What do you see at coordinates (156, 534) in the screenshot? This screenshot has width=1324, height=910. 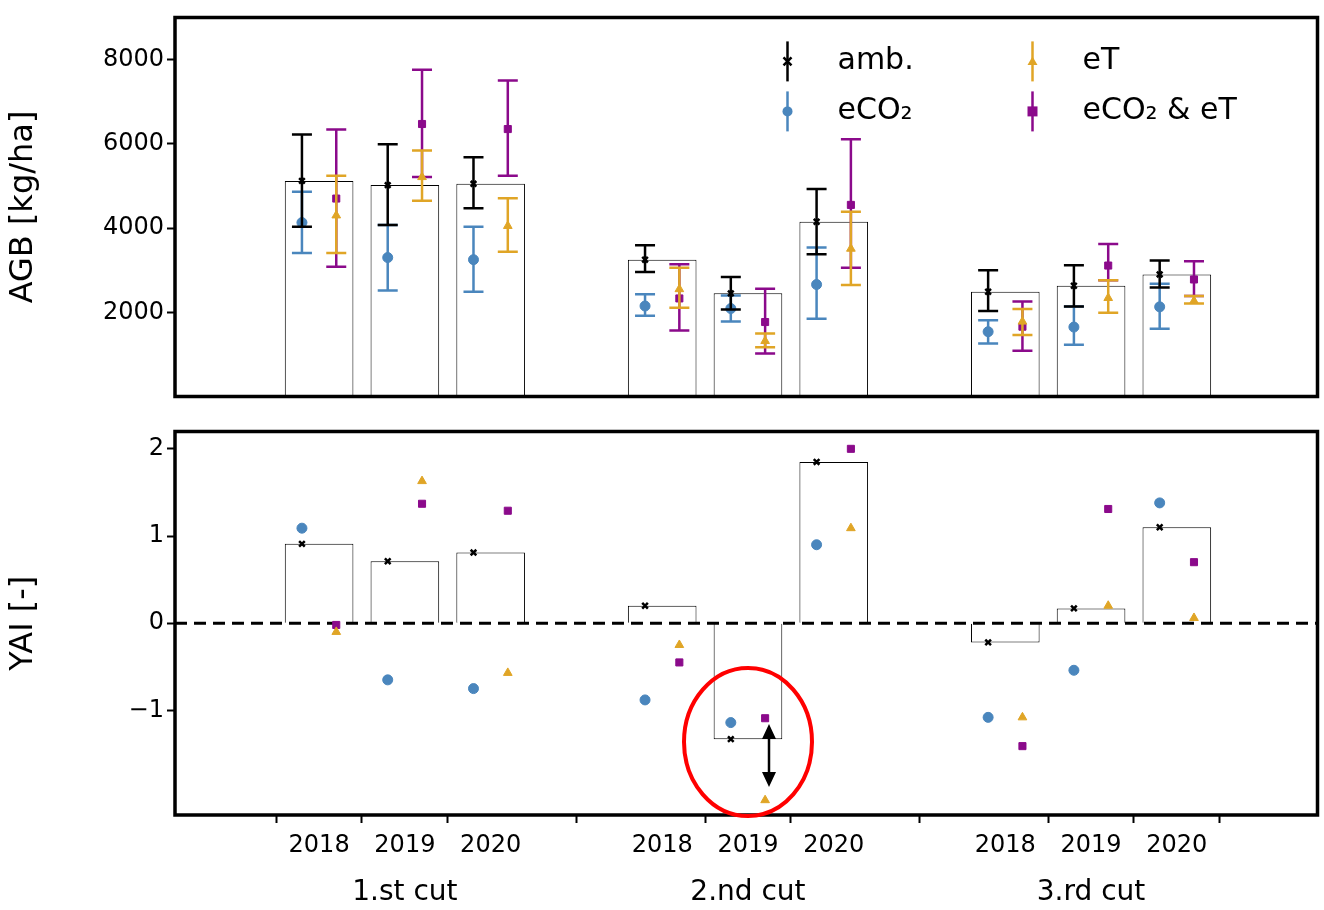 I see `y-tick-label: 1` at bounding box center [156, 534].